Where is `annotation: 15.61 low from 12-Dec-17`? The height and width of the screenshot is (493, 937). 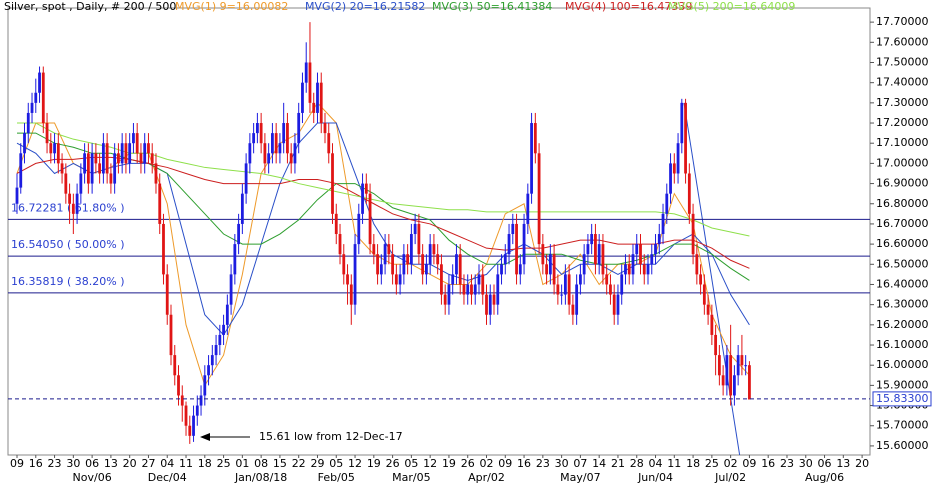 annotation: 15.61 low from 12-Dec-17 is located at coordinates (331, 436).